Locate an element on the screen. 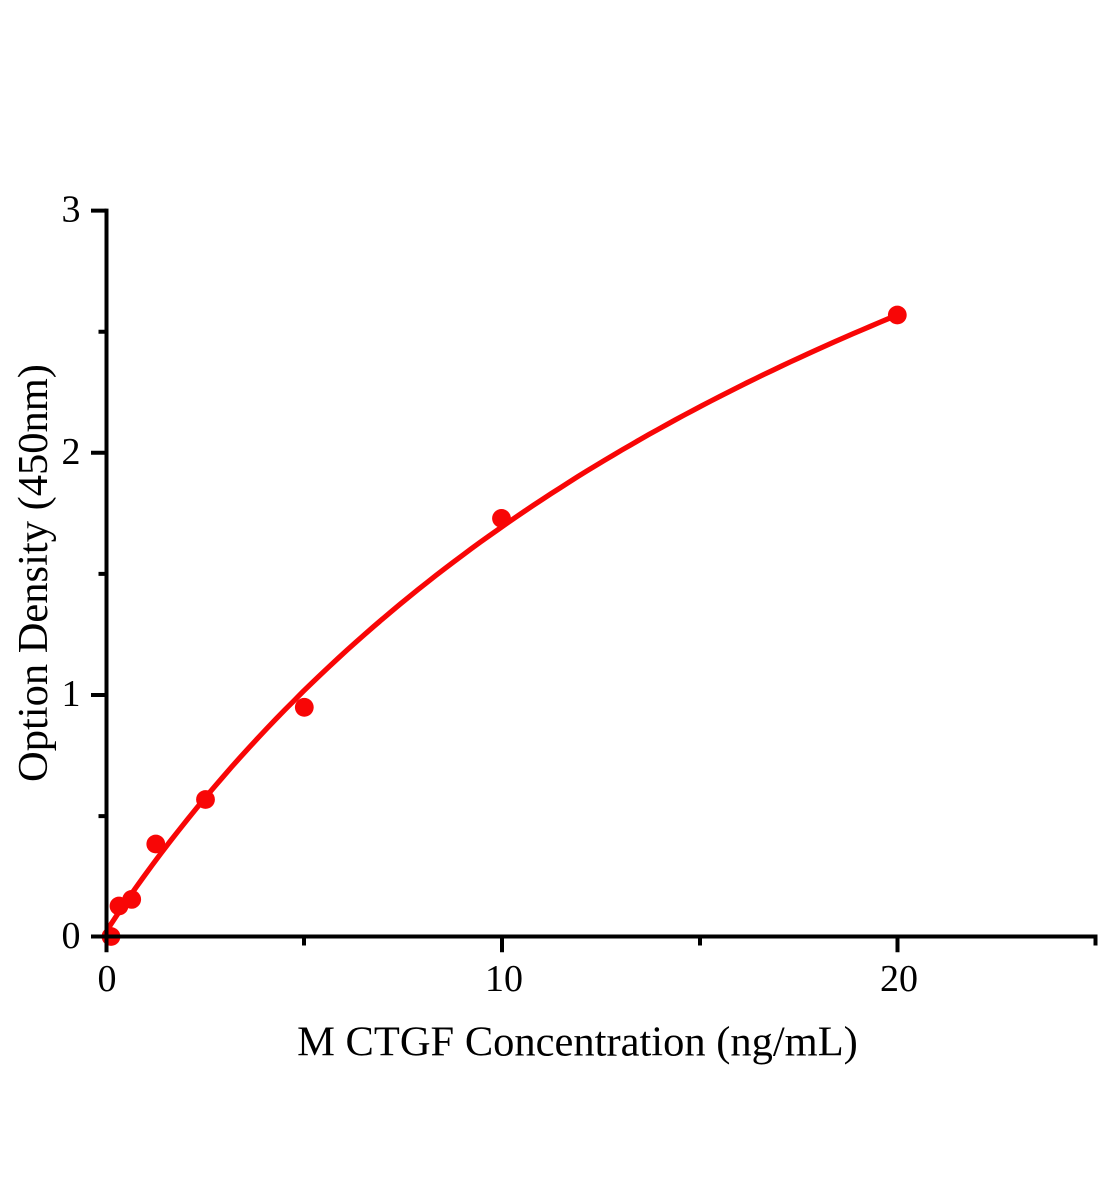  svg-text: M CTGF Concentration (ng/mL) is located at coordinates (577, 1042).